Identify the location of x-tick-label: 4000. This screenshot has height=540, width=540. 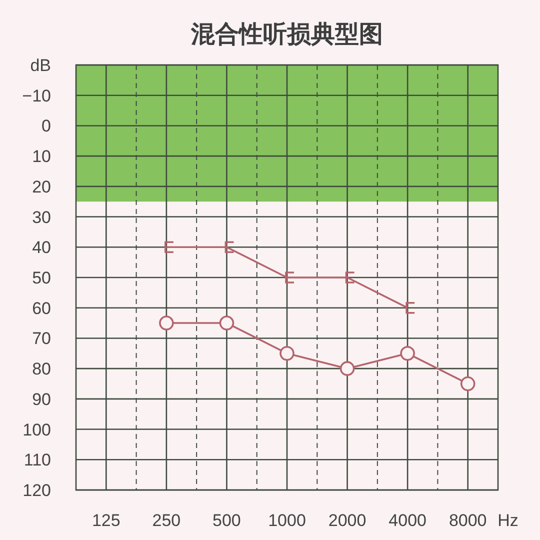
(407, 520).